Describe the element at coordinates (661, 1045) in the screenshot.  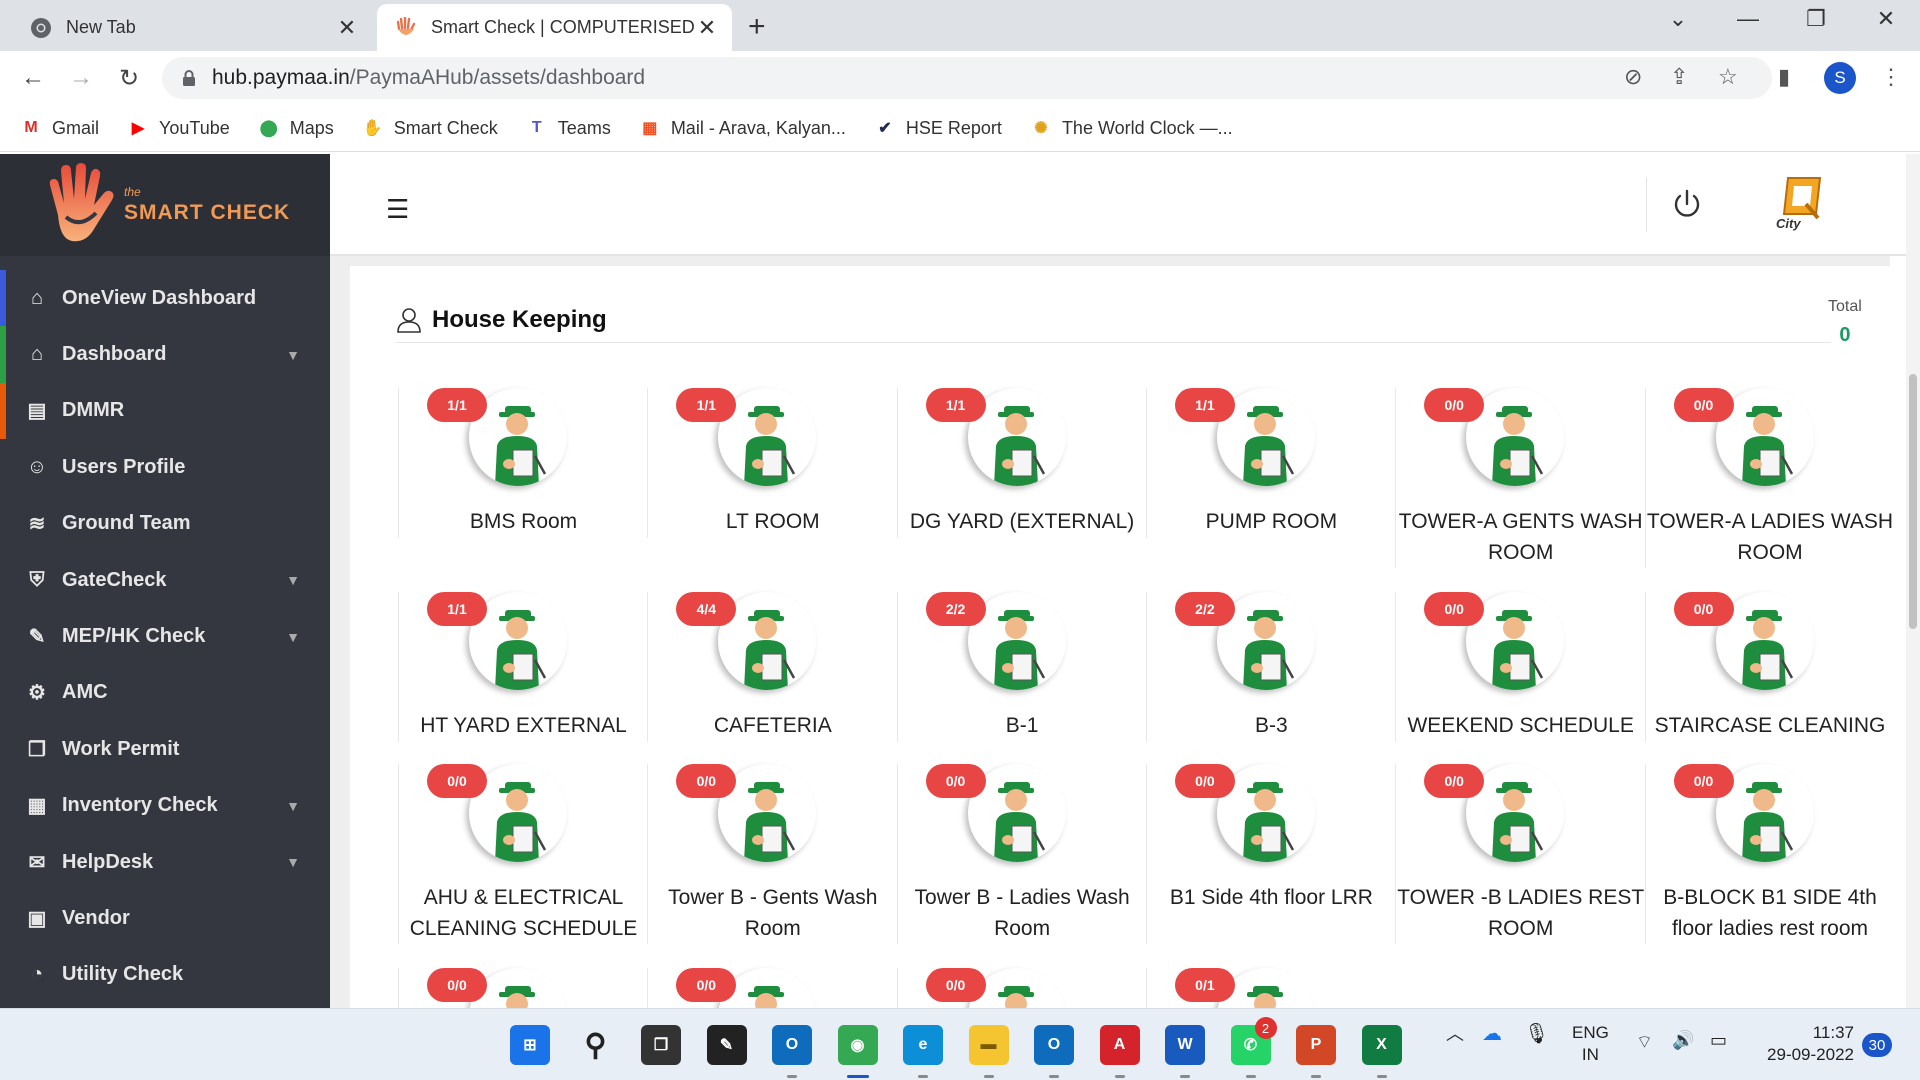
I see `task-view-icon: ❐` at that location.